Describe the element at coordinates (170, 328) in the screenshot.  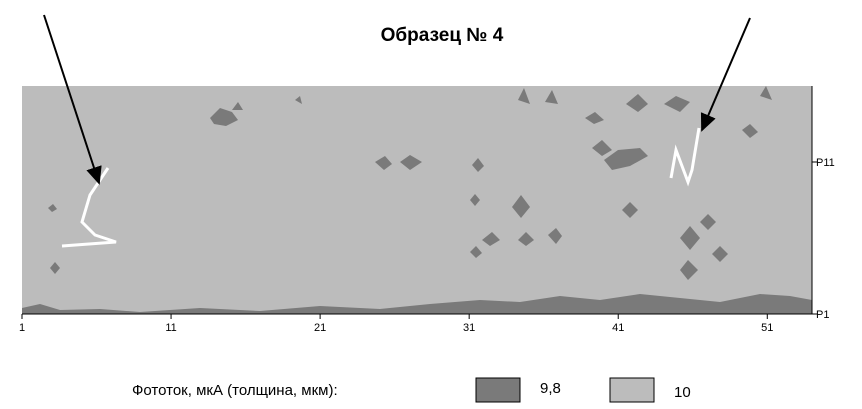
I see `x-tick-label: 11` at that location.